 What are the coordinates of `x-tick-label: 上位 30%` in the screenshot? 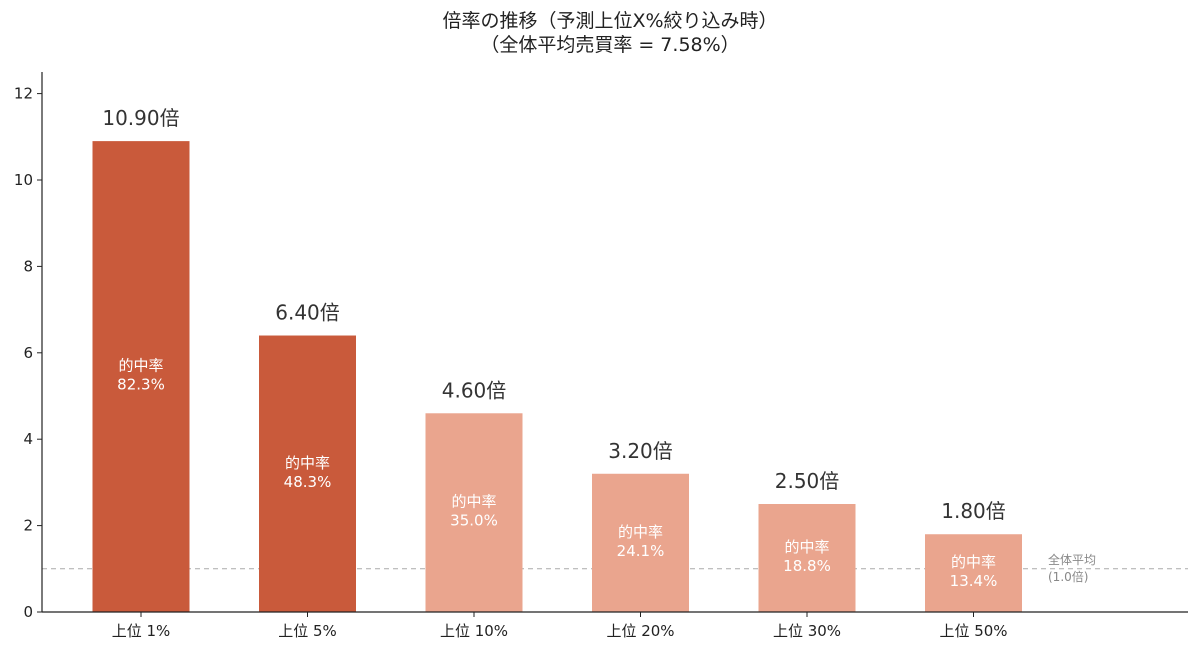 It's located at (807, 631).